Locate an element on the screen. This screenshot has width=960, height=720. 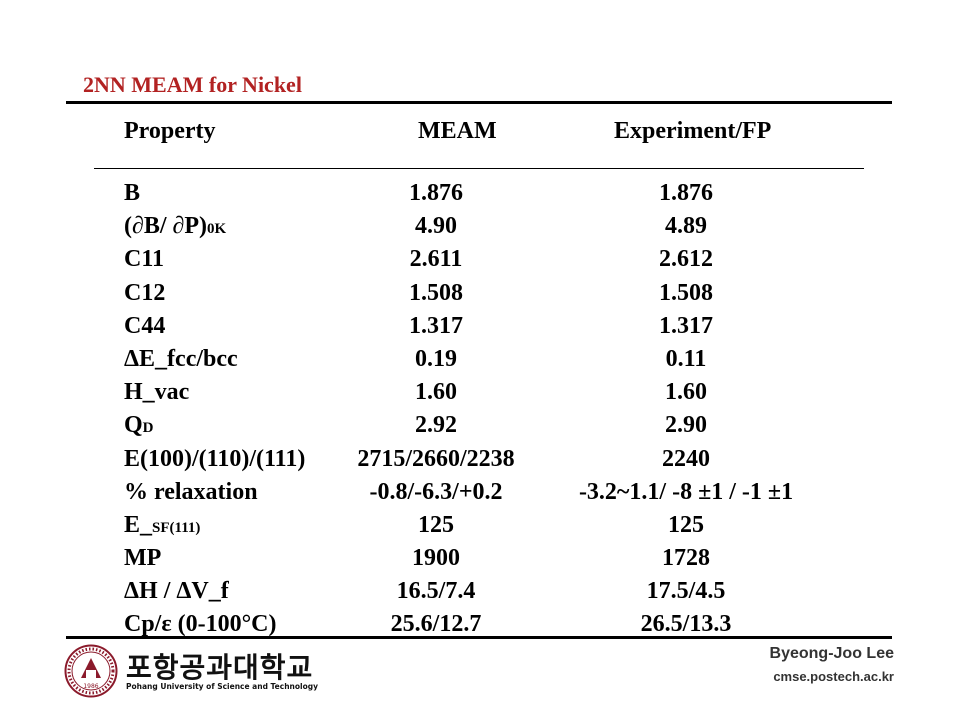
table-row: H_vac 1.60 1.60 is located at coordinates (415, 392).